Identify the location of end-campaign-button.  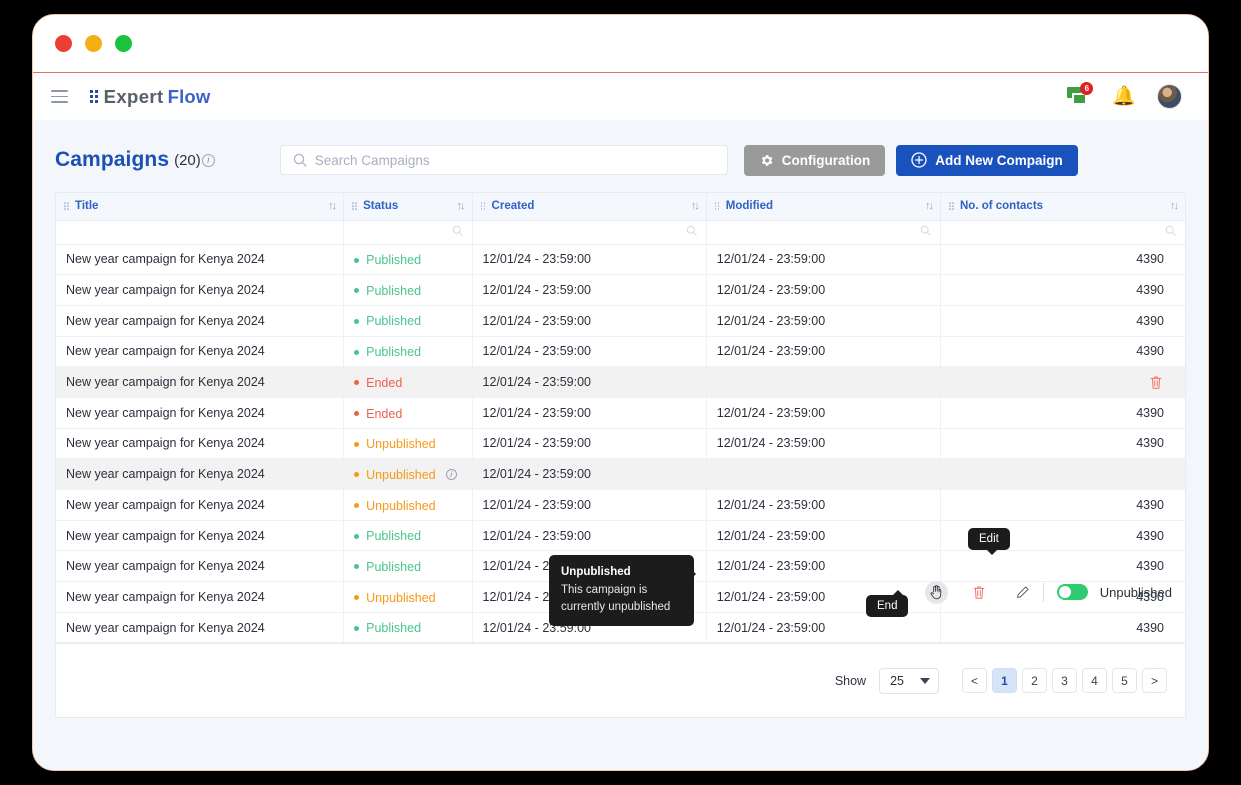
(936, 592).